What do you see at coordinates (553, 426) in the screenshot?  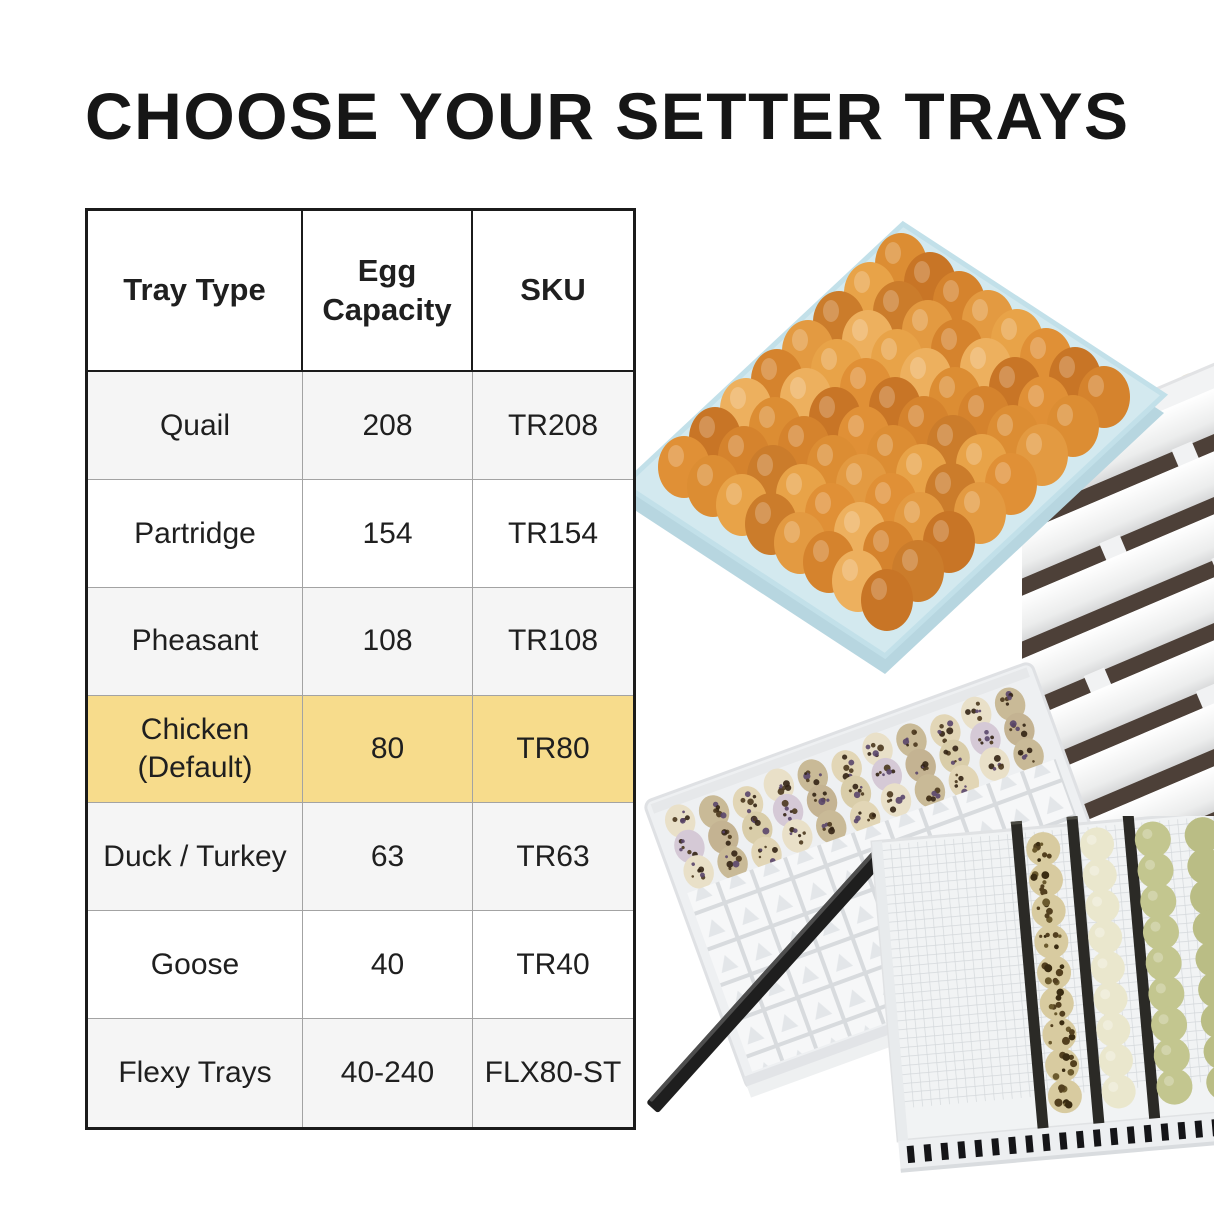 I see `row-quail-sku: TR208` at bounding box center [553, 426].